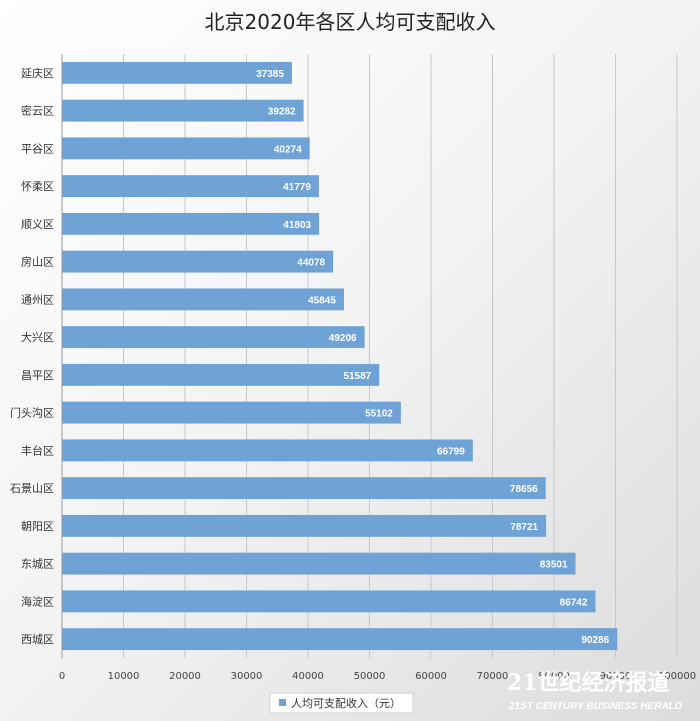  Describe the element at coordinates (124, 676) in the screenshot. I see `x-tick-label: 10000` at that location.